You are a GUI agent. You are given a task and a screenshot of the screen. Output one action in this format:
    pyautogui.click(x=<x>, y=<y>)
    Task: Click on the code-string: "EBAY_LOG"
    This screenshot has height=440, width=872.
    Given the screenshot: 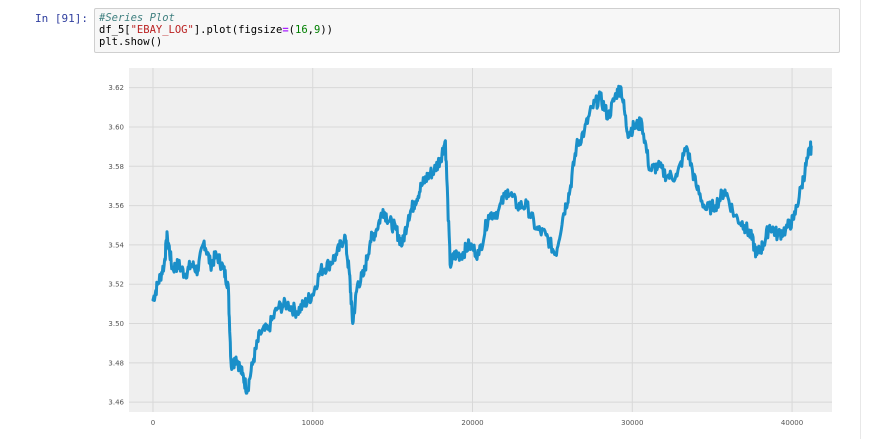 What is the action you would take?
    pyautogui.click(x=162, y=30)
    